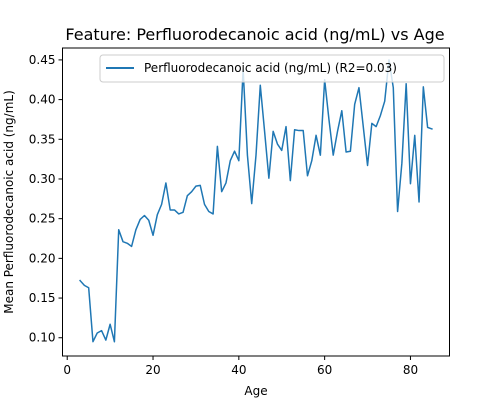 This screenshot has height=400, width=500. I want to click on y-tick-label: 0.25, so click(42, 219).